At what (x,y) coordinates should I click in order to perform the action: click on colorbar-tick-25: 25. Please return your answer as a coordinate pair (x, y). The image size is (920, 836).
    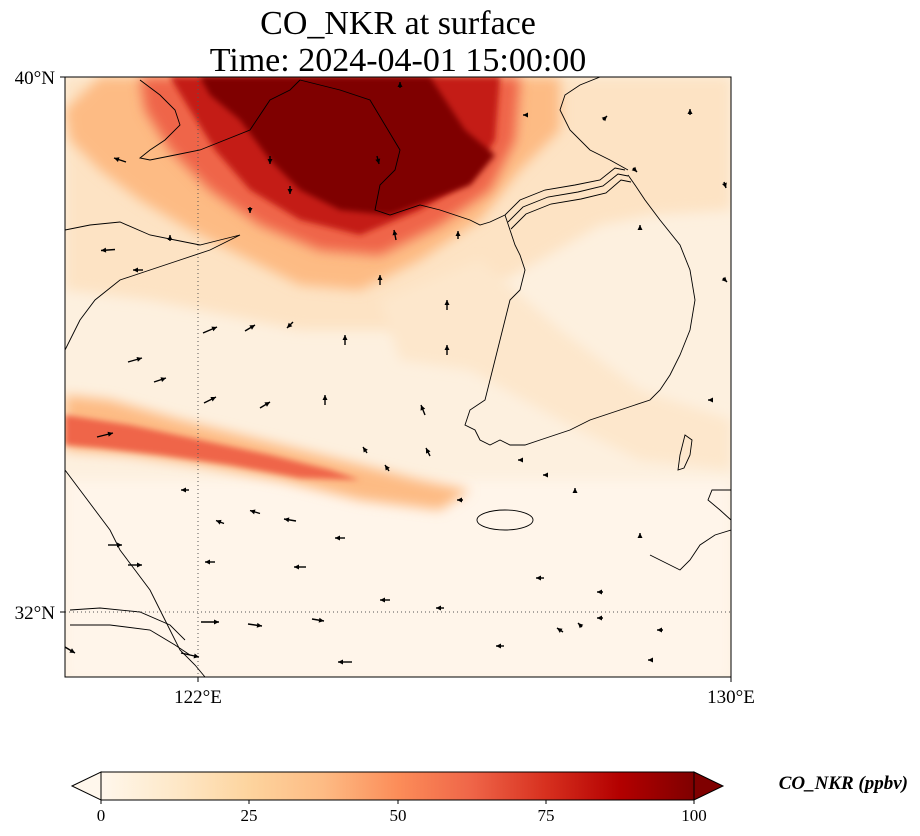
    Looking at the image, I should click on (249, 815).